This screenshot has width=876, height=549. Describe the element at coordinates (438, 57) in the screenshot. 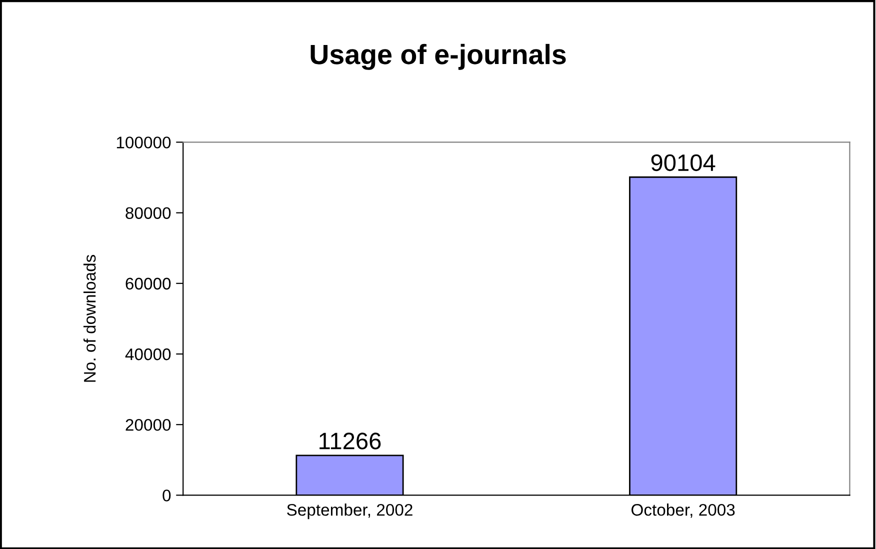

I see `chart-title: Usage of e-journals` at that location.